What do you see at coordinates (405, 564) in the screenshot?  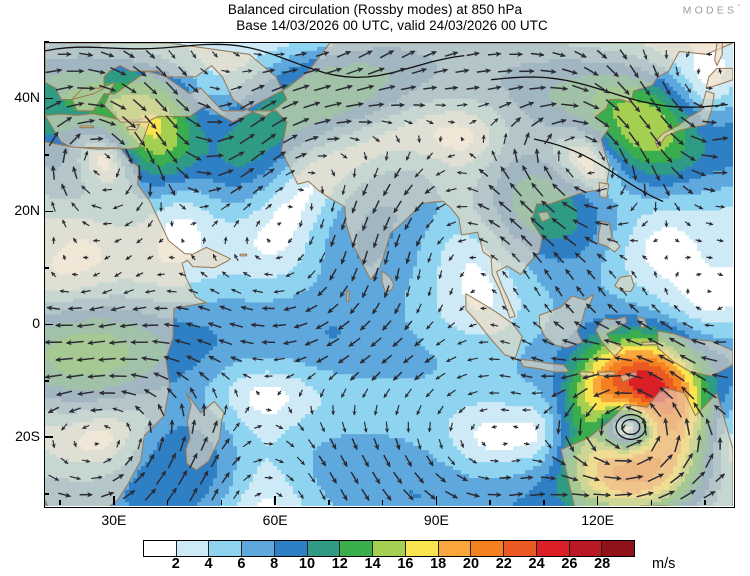 I see `colorbar-tick-16: 16` at bounding box center [405, 564].